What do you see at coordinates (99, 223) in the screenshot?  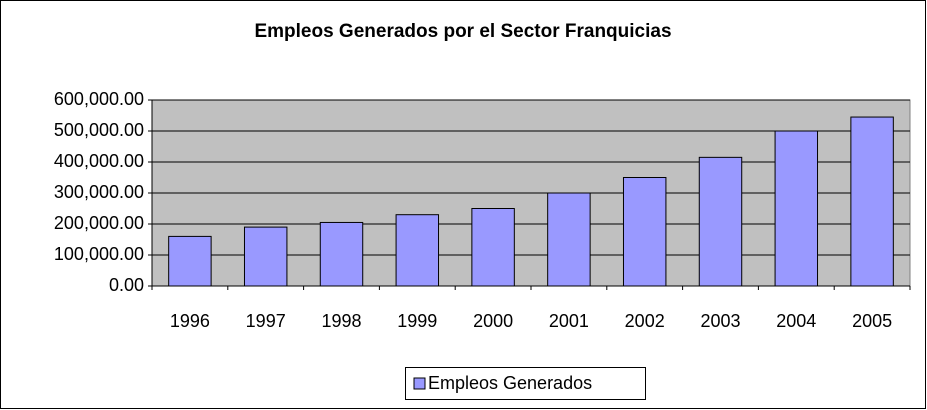 I see `y-tick-label: 200,000.00` at bounding box center [99, 223].